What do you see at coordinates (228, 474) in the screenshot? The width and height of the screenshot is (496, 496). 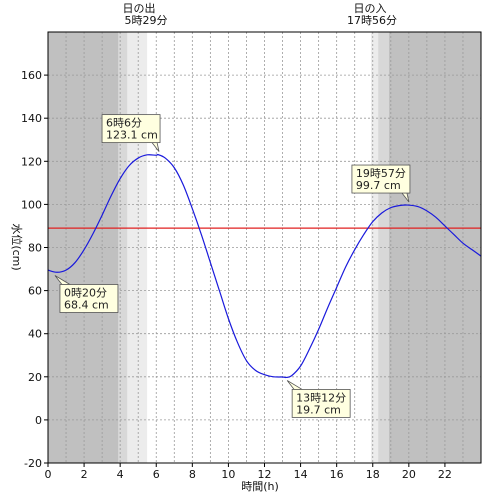 I see `x-tick-label: 10` at bounding box center [228, 474].